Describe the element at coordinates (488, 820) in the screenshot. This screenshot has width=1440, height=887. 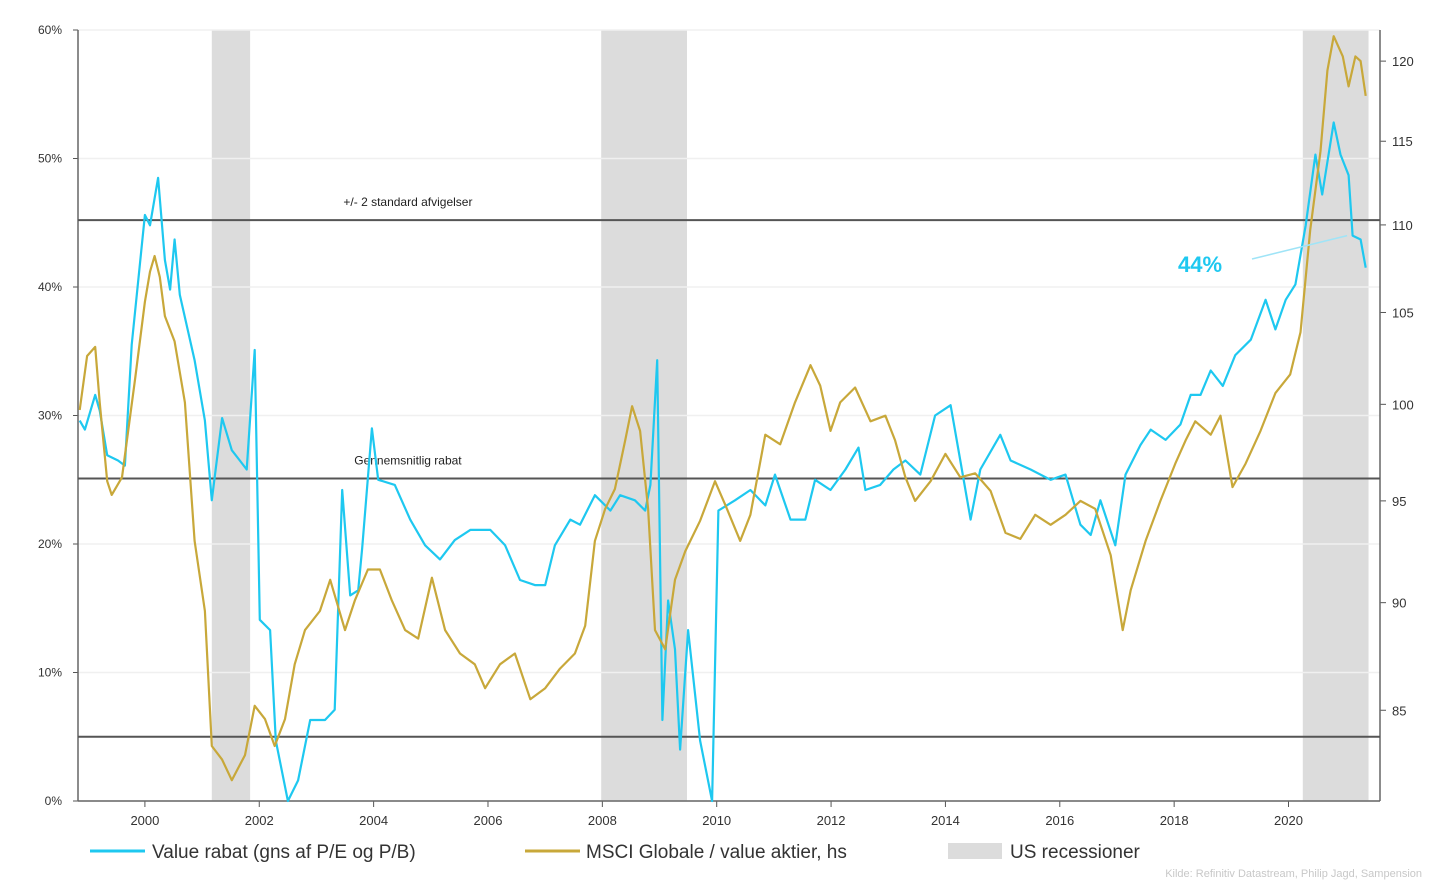
I see `x-tick-label: 2006` at that location.